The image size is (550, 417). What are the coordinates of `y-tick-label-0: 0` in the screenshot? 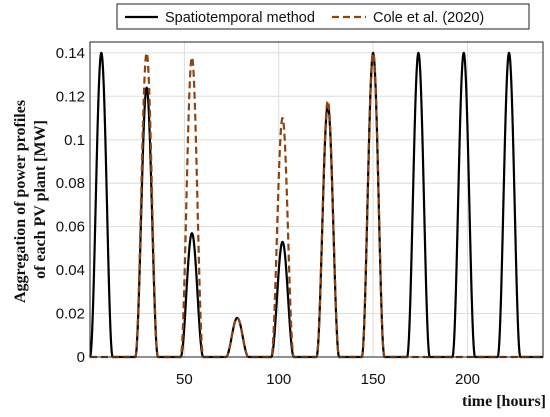 It's located at (81, 357).